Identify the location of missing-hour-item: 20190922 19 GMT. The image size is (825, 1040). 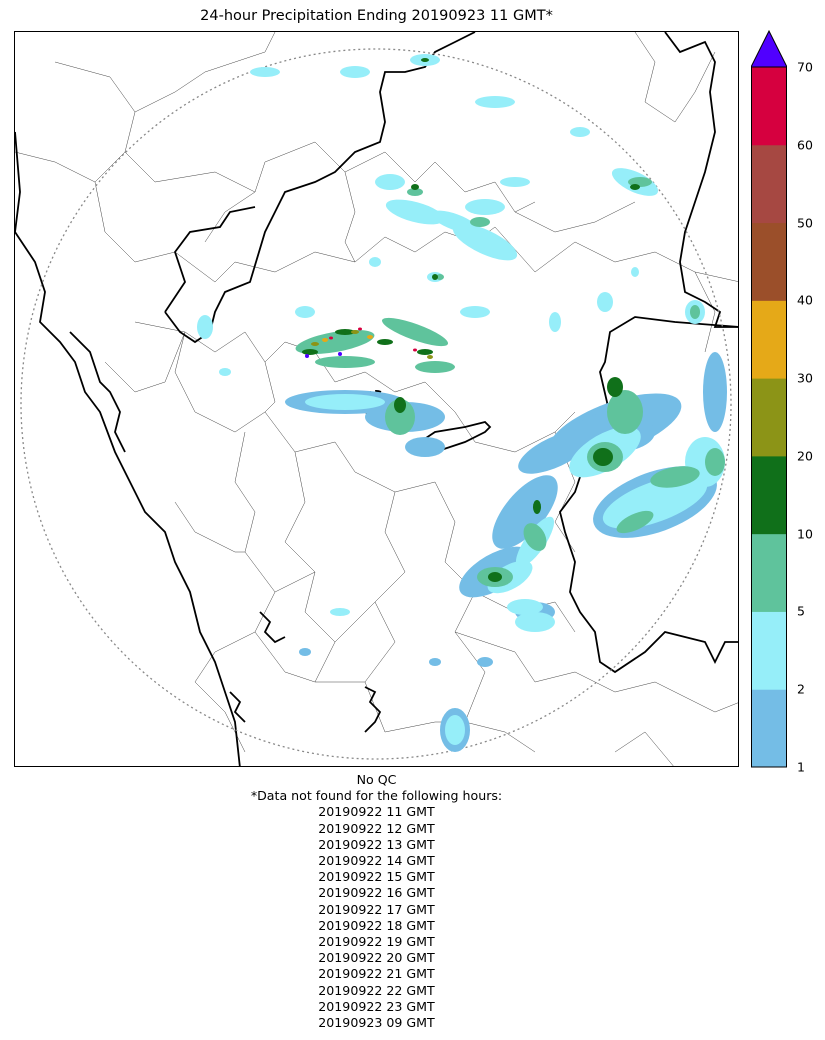
(376, 942).